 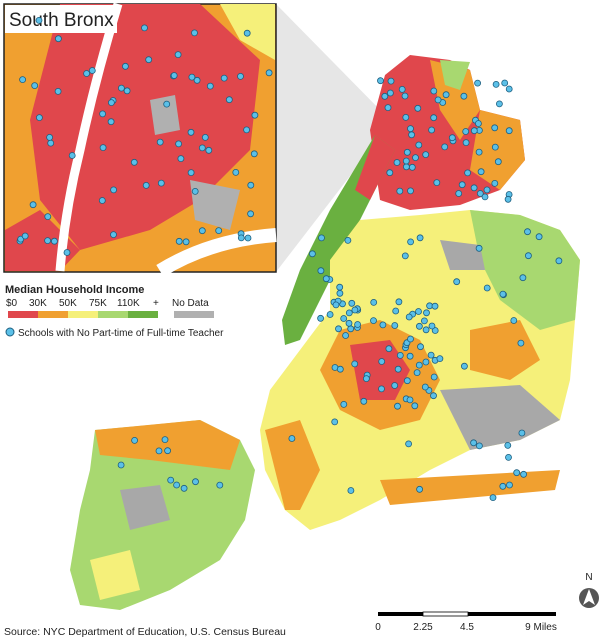 What do you see at coordinates (61, 19) in the screenshot?
I see `inset-title-box` at bounding box center [61, 19].